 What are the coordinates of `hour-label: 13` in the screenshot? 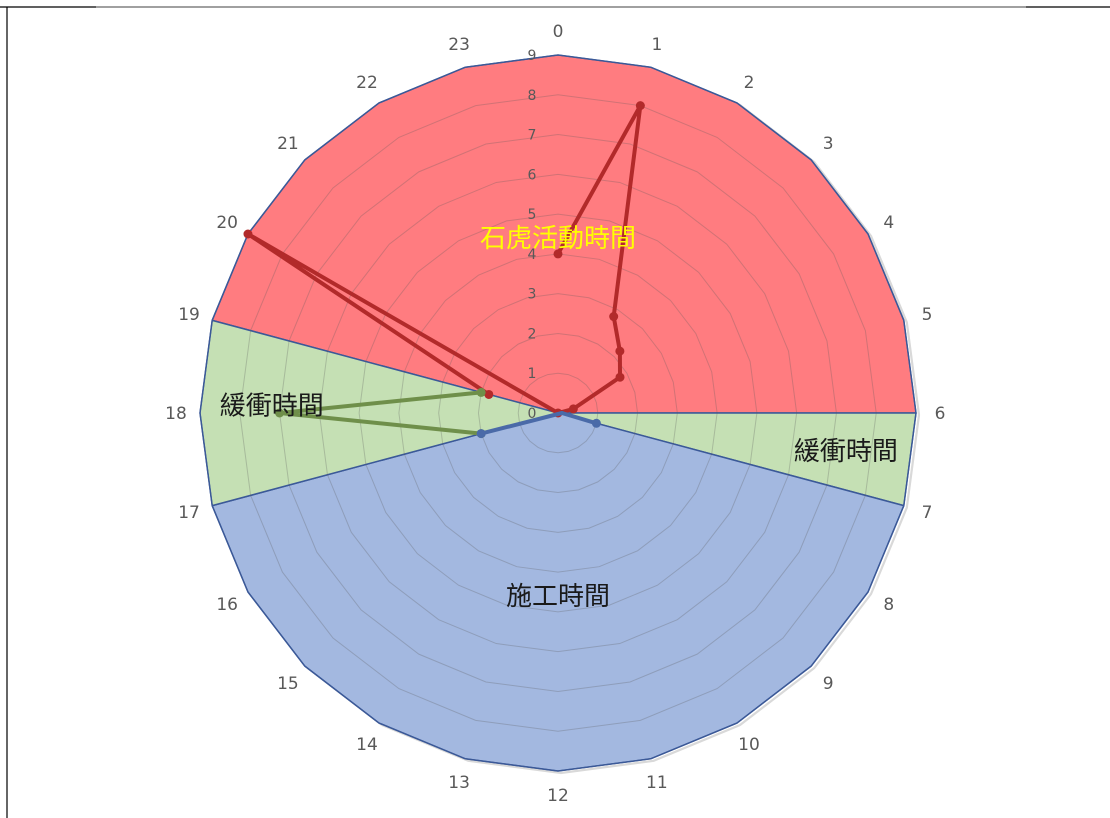 It's located at (459, 783).